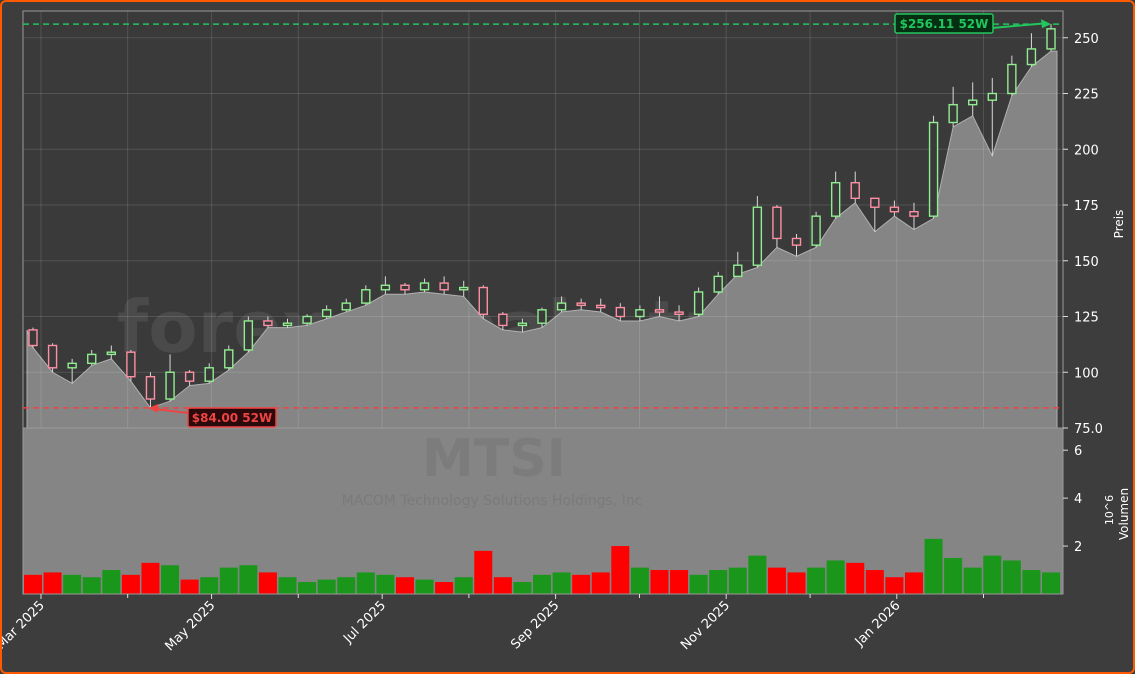  What do you see at coordinates (1078, 547) in the screenshot?
I see `volume-tick-label: 2` at bounding box center [1078, 547].